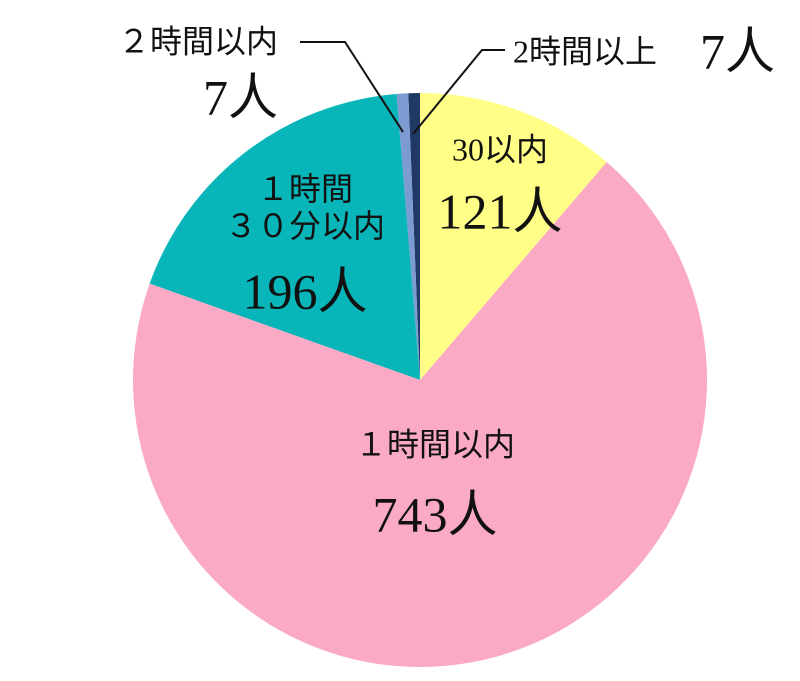 The width and height of the screenshot is (800, 681). What do you see at coordinates (500, 149) in the screenshot?
I see `category-label: 30以内` at bounding box center [500, 149].